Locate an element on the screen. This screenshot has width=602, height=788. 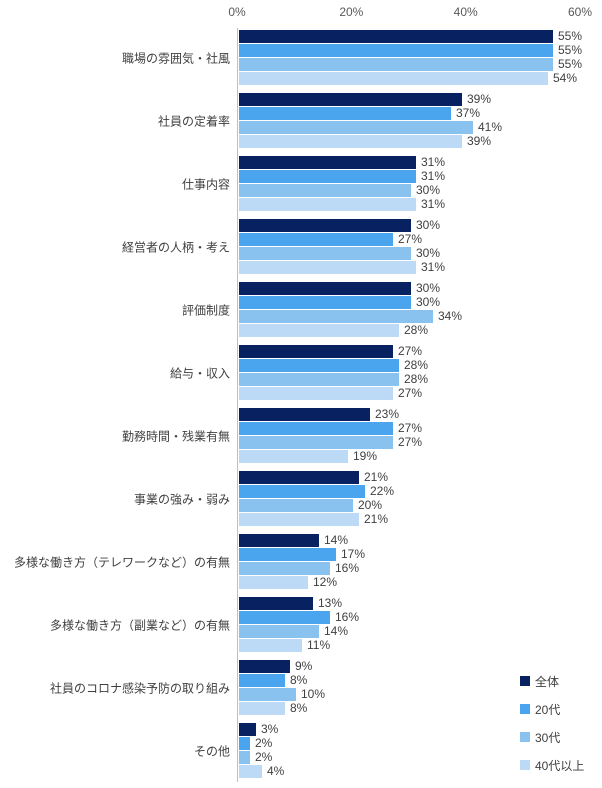
category-label: 仕事内容 is located at coordinates (205, 184).